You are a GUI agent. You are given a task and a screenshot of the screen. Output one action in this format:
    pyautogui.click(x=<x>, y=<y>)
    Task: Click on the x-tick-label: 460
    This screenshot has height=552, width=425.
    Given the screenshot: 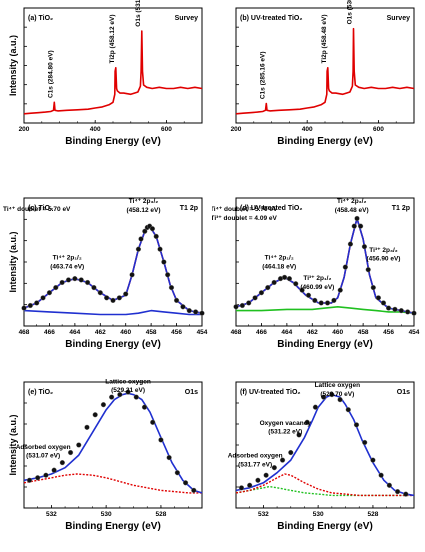 What is the action you would take?
    pyautogui.click(x=125, y=332)
    